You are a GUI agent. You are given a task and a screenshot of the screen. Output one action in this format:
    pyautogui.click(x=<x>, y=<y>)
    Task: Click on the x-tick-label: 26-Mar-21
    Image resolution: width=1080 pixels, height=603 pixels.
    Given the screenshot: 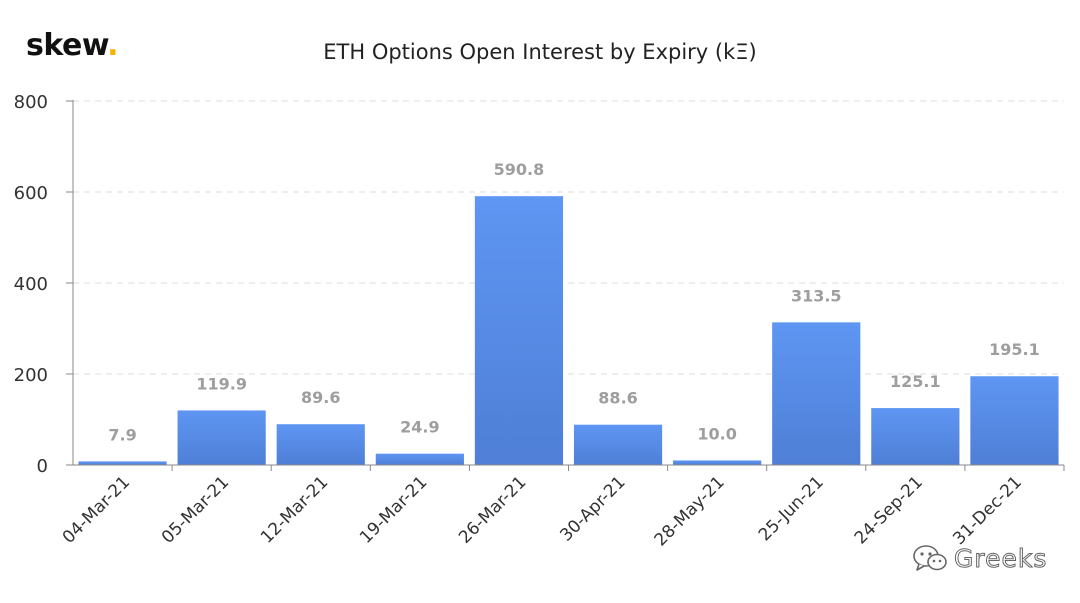 What is the action you would take?
    pyautogui.click(x=492, y=509)
    